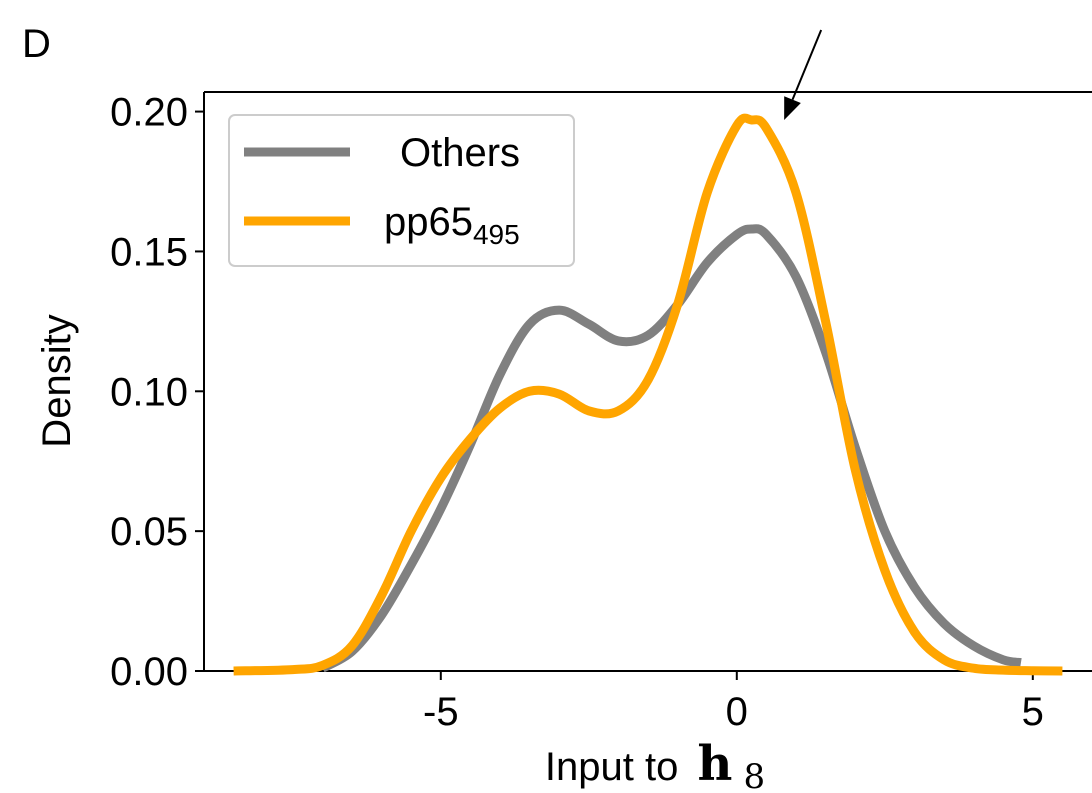 This screenshot has height=793, width=1092. I want to click on legend-label-others: Others, so click(460, 153).